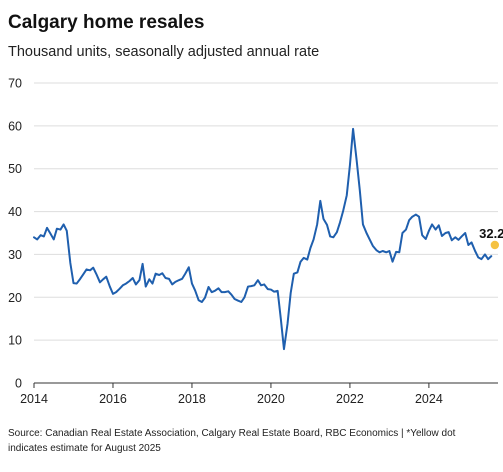 This screenshot has height=472, width=503. Describe the element at coordinates (15, 341) in the screenshot. I see `y-tick-label-10: 10` at that location.